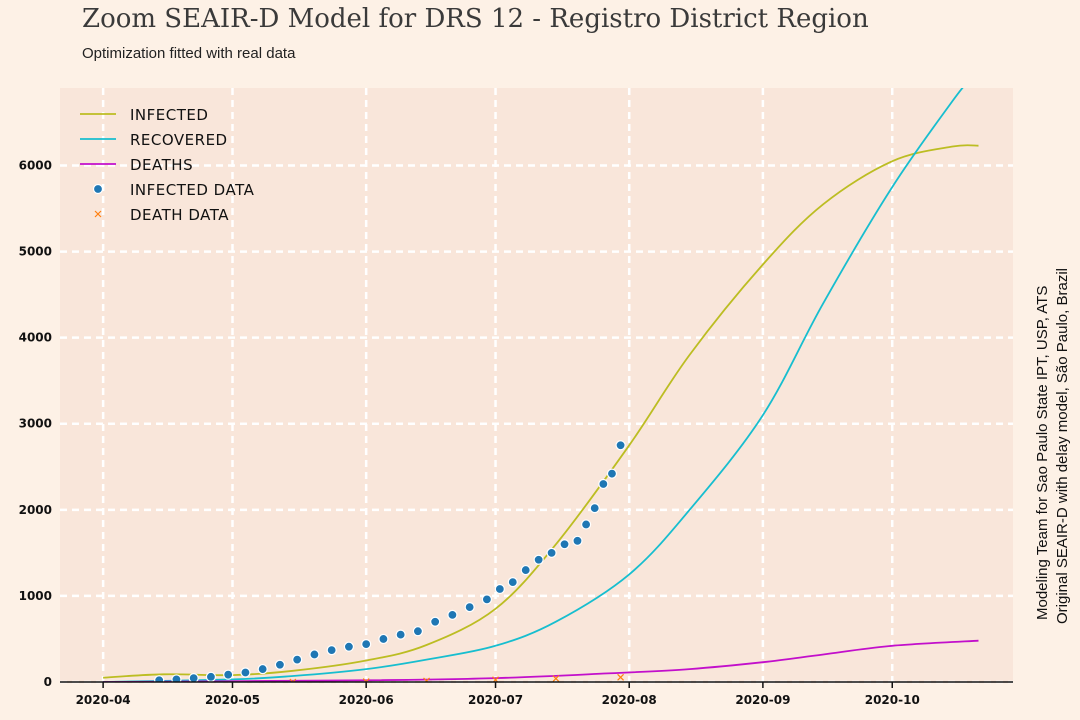 This screenshot has width=1080, height=720. Describe the element at coordinates (103, 700) in the screenshot. I see `x-tick-label: 2020-04` at that location.